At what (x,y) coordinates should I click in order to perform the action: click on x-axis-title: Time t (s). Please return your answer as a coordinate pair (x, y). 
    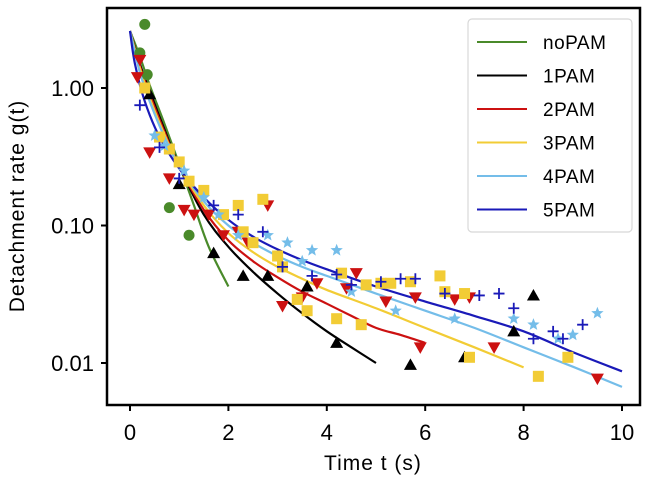
    Looking at the image, I should click on (373, 463).